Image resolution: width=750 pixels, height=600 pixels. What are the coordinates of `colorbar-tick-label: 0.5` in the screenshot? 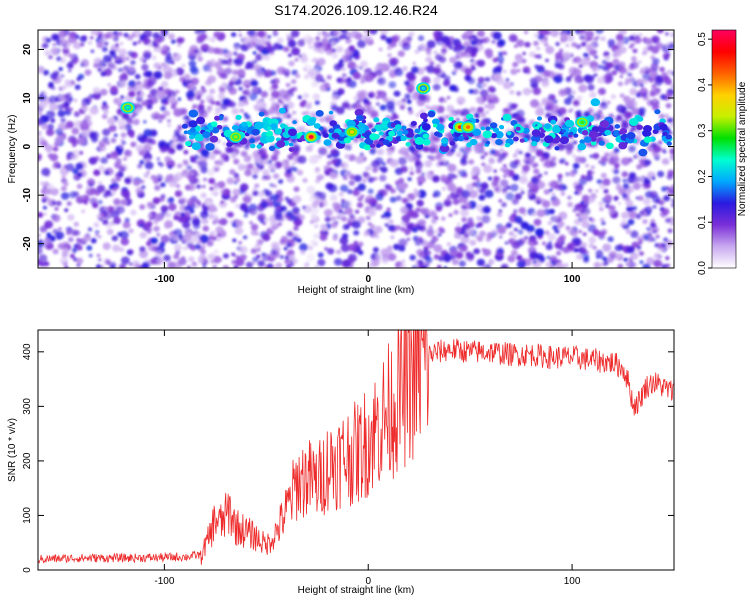 It's located at (702, 39).